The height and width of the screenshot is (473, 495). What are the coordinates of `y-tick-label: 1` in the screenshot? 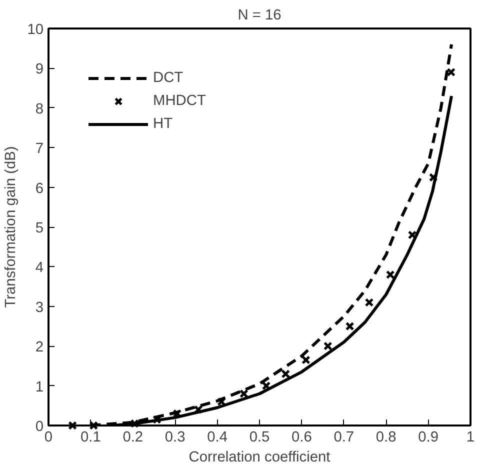 It's located at (39, 387).